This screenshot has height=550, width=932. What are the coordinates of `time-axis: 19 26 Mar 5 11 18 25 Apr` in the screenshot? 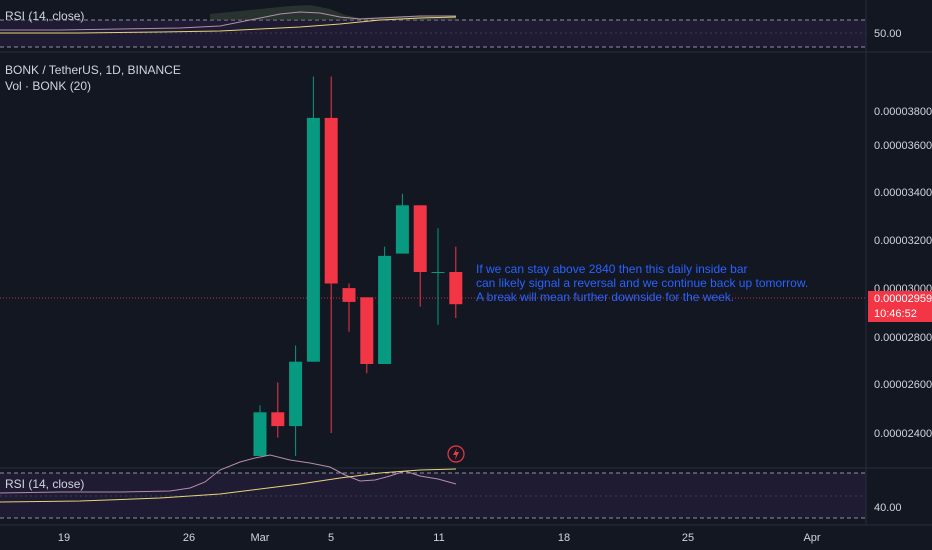 It's located at (439, 538).